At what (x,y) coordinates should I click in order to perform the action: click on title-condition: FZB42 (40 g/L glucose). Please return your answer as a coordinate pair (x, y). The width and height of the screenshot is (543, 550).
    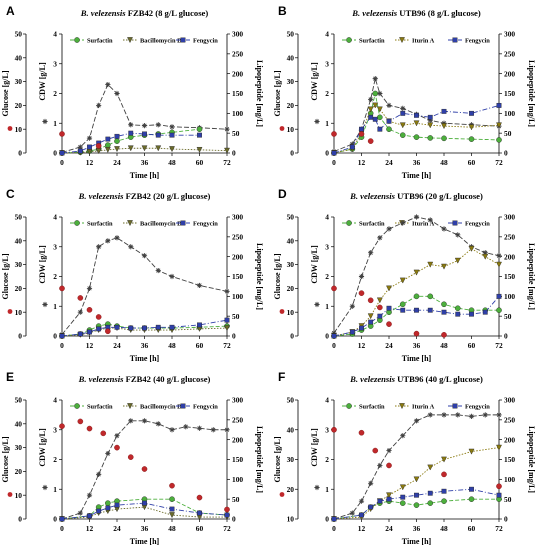
    Looking at the image, I should click on (166, 379).